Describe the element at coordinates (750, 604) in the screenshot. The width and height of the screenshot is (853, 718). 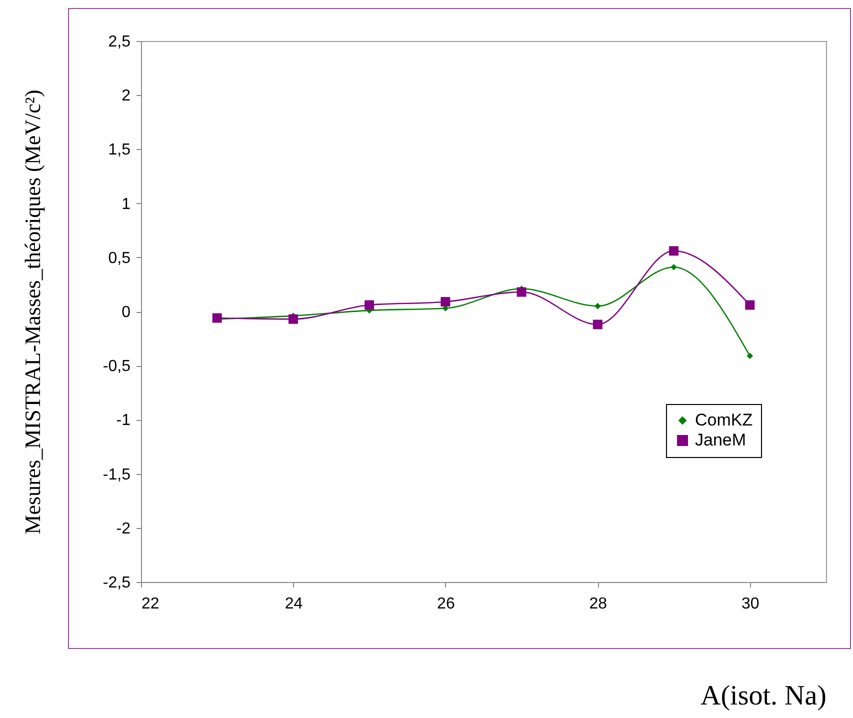
I see `x-tick-label: 30` at that location.